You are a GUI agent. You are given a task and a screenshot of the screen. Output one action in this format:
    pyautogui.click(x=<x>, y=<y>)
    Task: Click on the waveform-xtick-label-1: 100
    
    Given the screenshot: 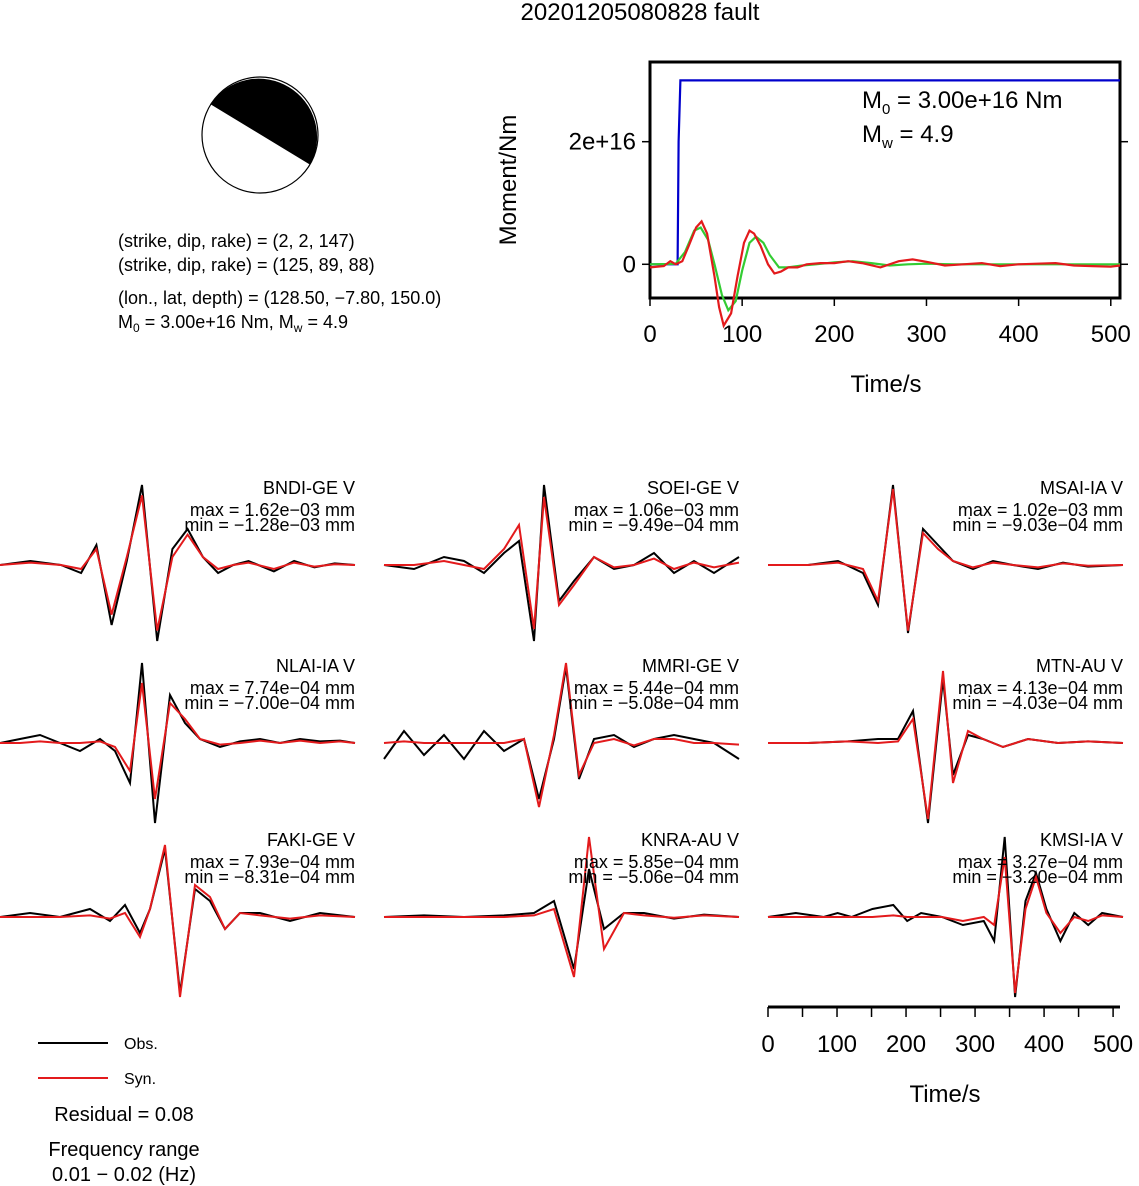 What is the action you would take?
    pyautogui.click(x=837, y=1044)
    